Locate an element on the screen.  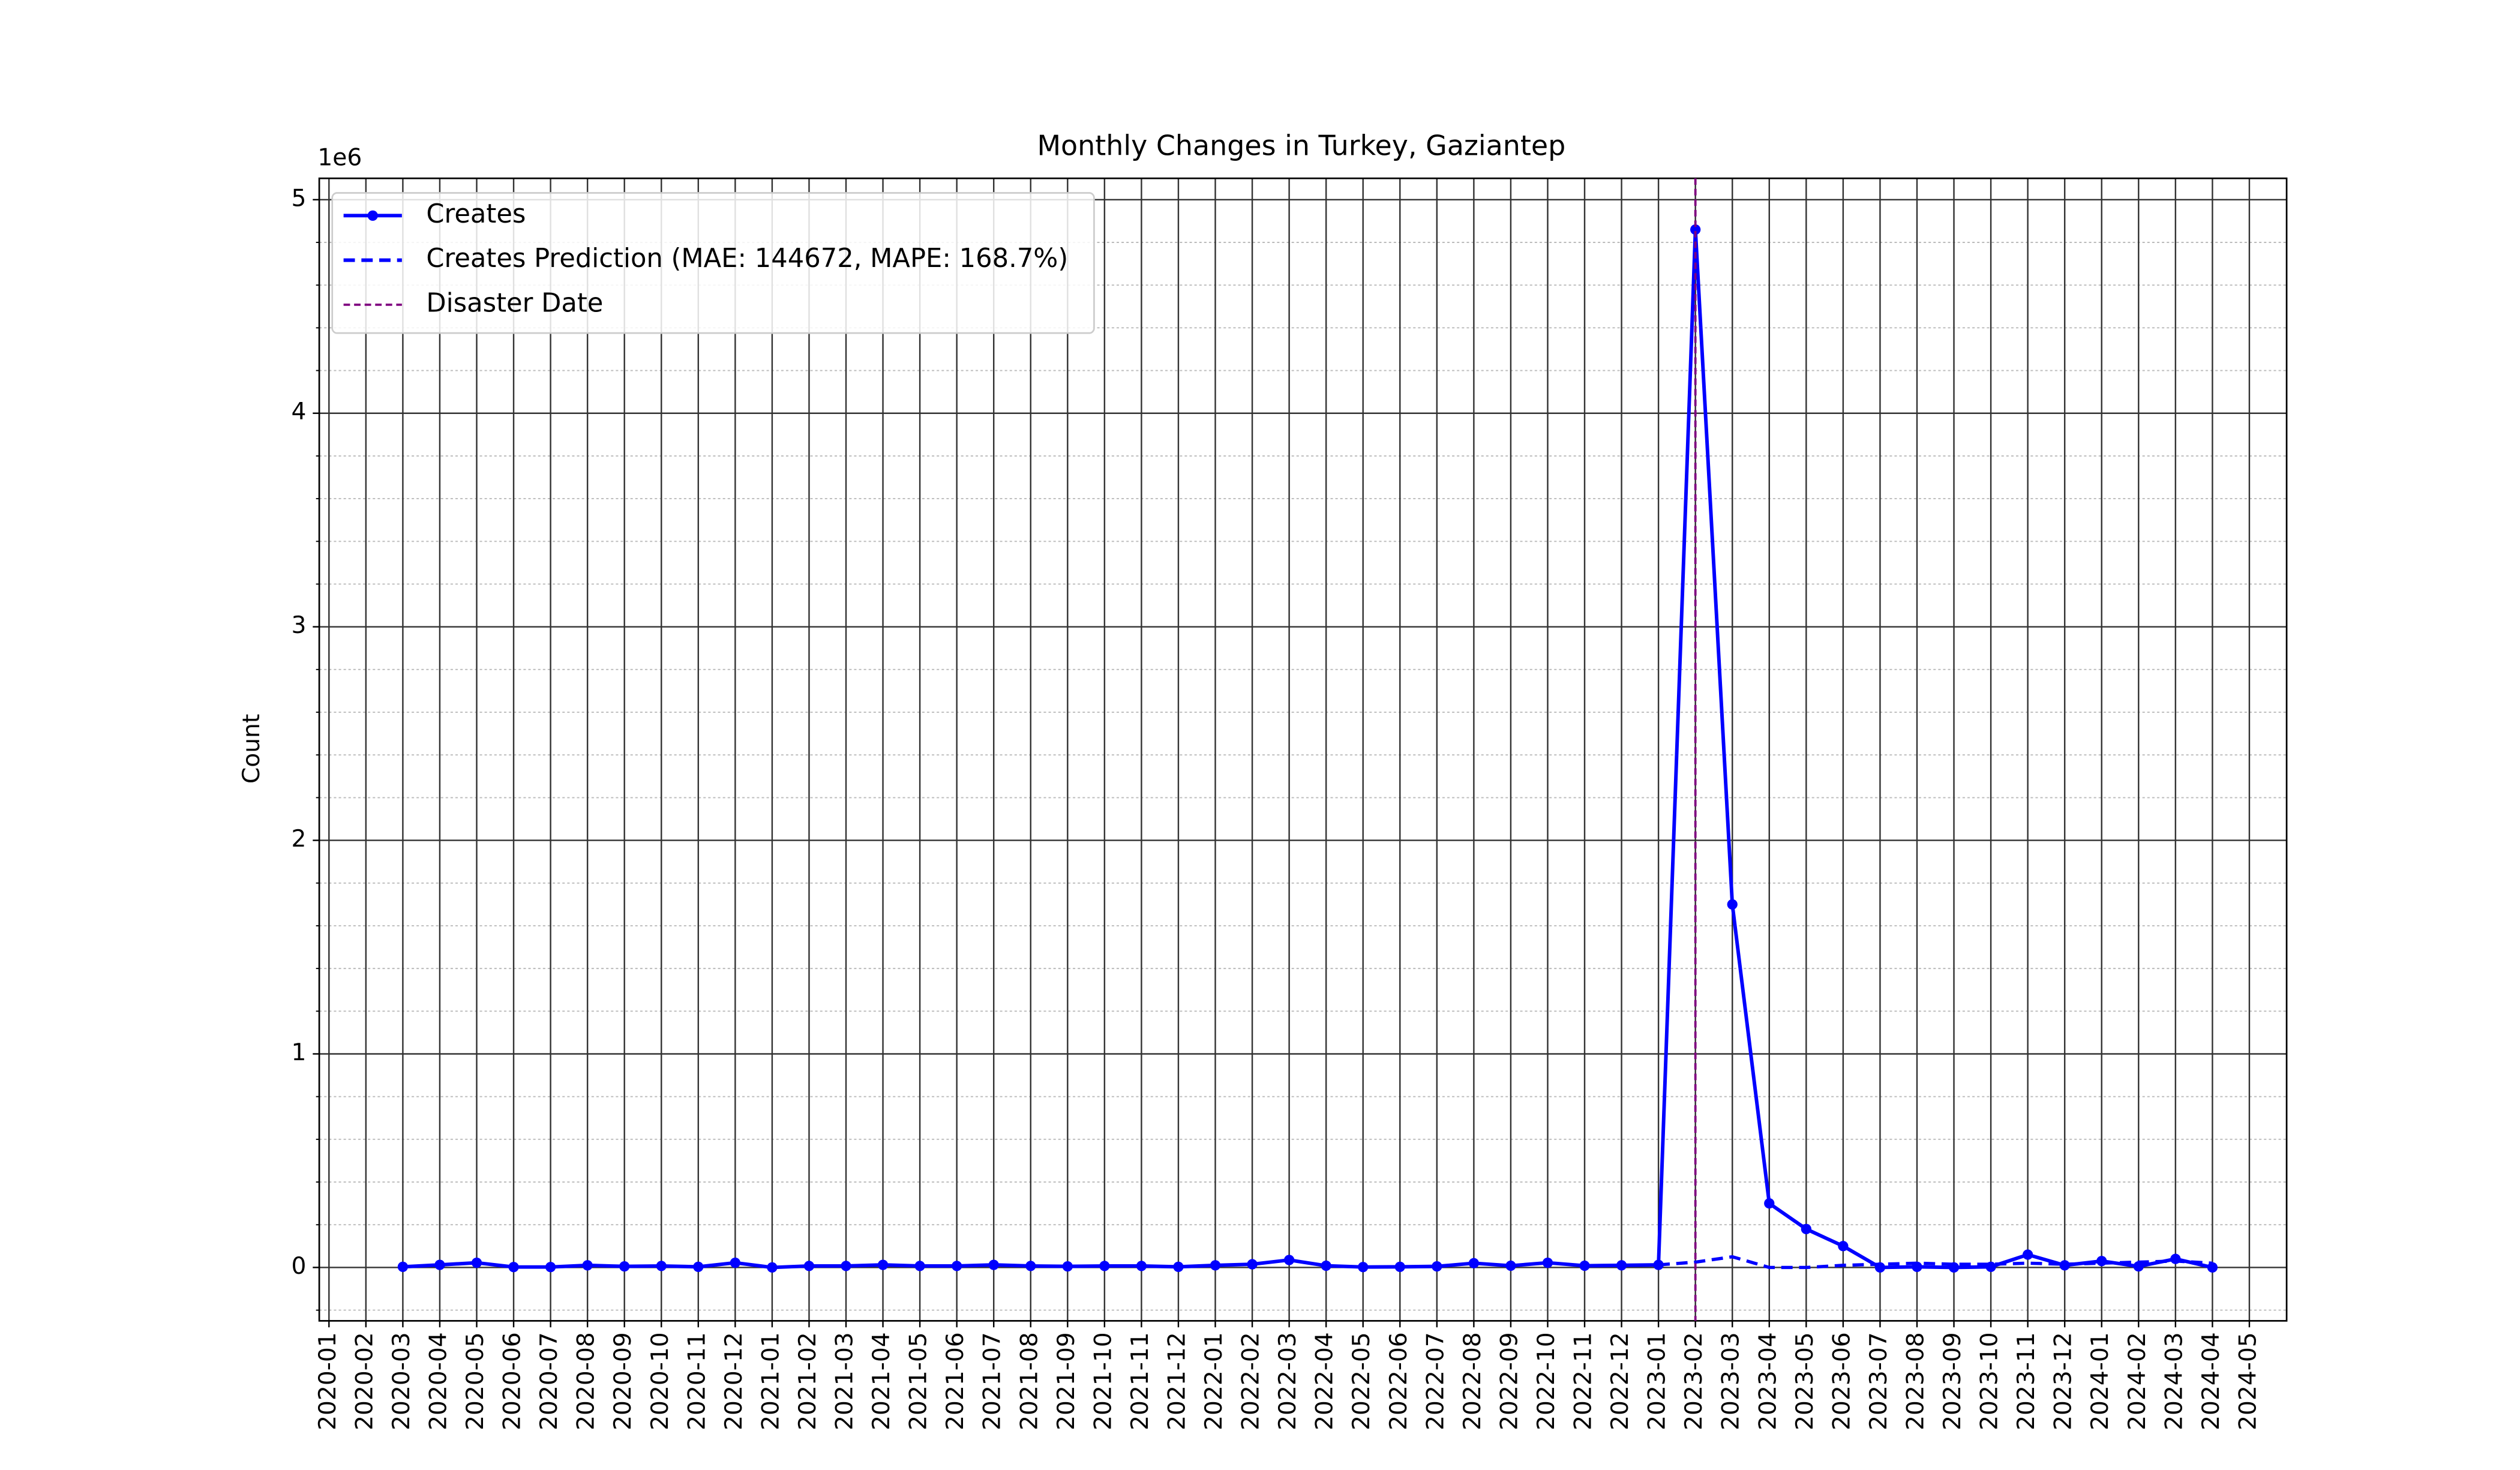
x-tick-label: 2023-07 is located at coordinates (1878, 1381).